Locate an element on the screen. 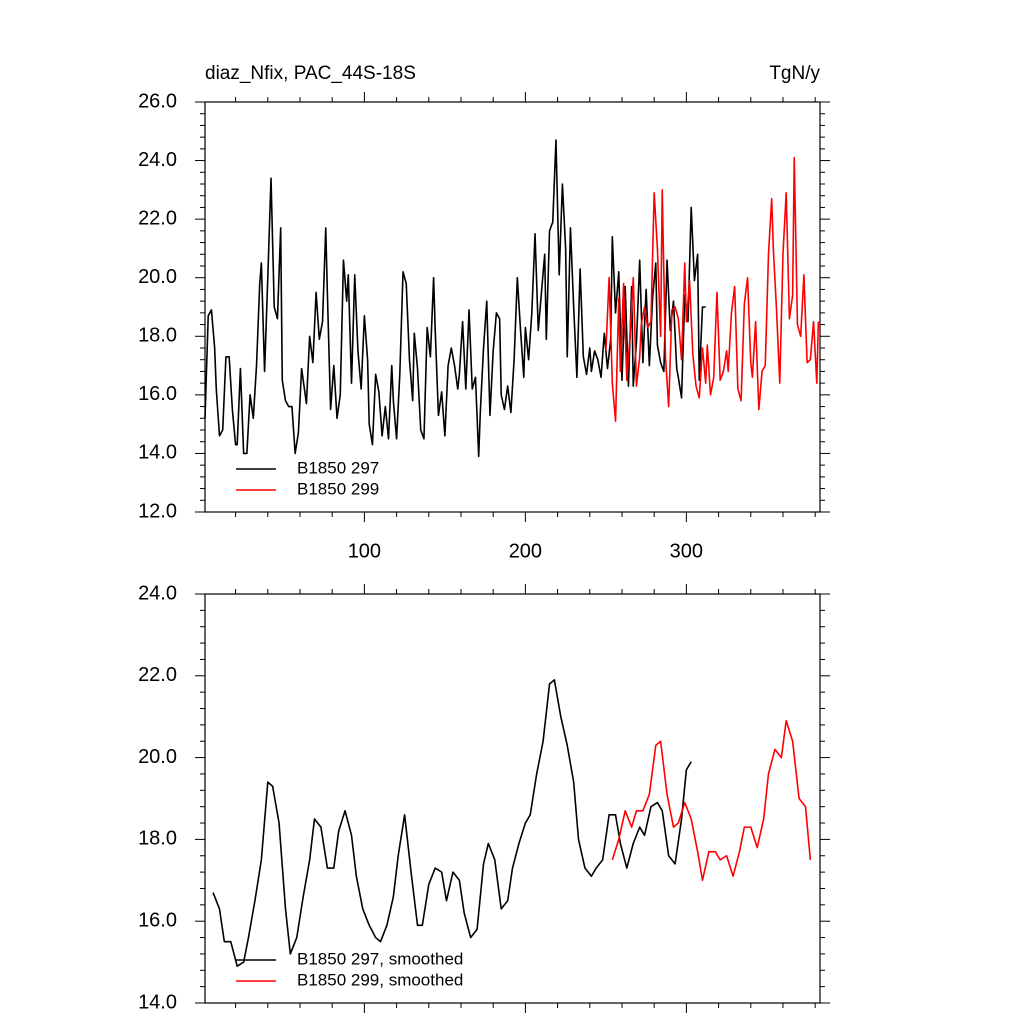 The height and width of the screenshot is (1024, 1024). y-tick-label: 26.0 is located at coordinates (157, 101).